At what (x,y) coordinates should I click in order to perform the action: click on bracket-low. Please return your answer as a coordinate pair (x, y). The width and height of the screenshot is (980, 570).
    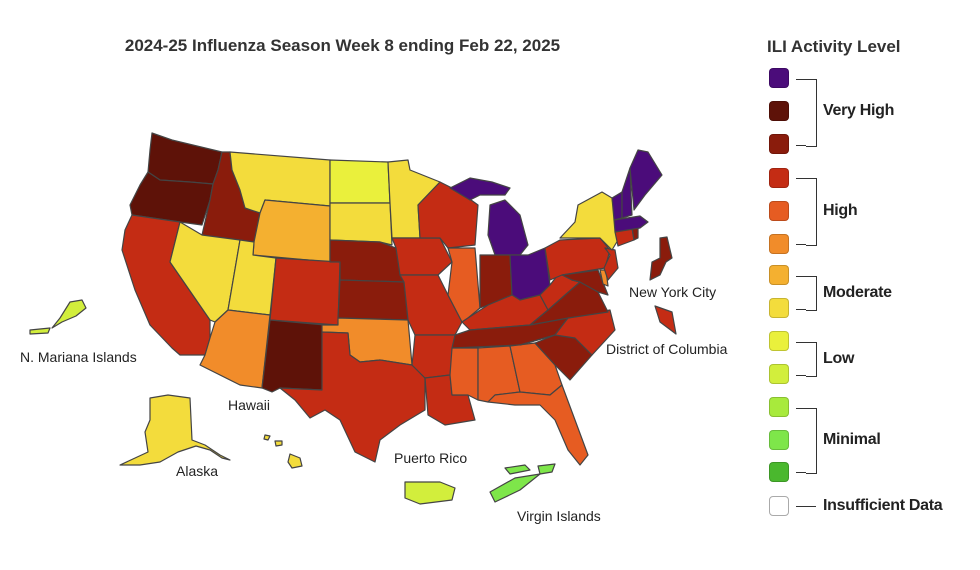
    Looking at the image, I should click on (811, 359).